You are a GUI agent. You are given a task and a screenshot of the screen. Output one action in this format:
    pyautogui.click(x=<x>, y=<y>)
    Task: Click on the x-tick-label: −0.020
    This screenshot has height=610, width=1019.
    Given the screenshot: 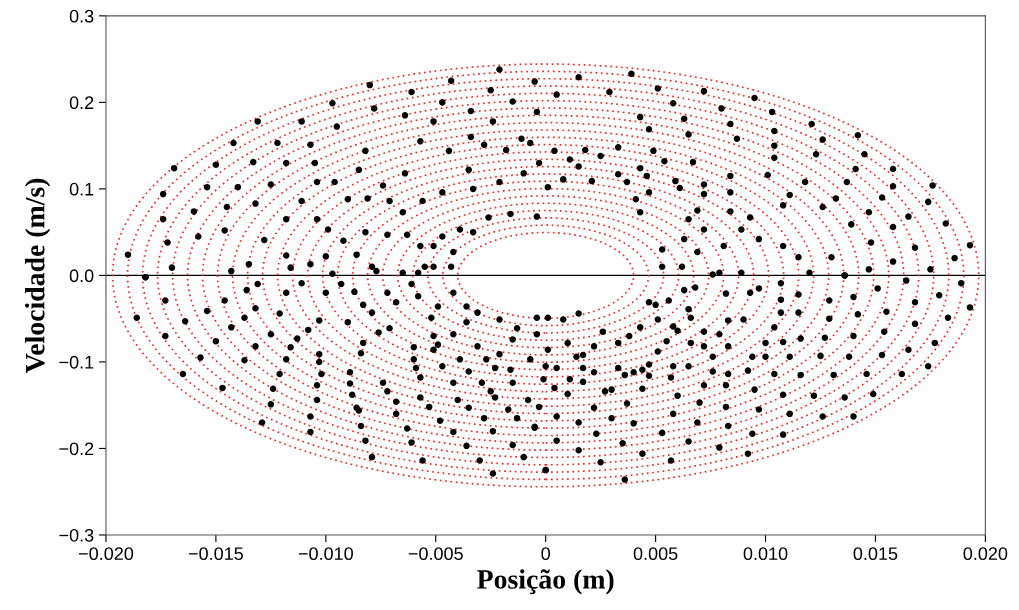 What is the action you would take?
    pyautogui.click(x=106, y=554)
    